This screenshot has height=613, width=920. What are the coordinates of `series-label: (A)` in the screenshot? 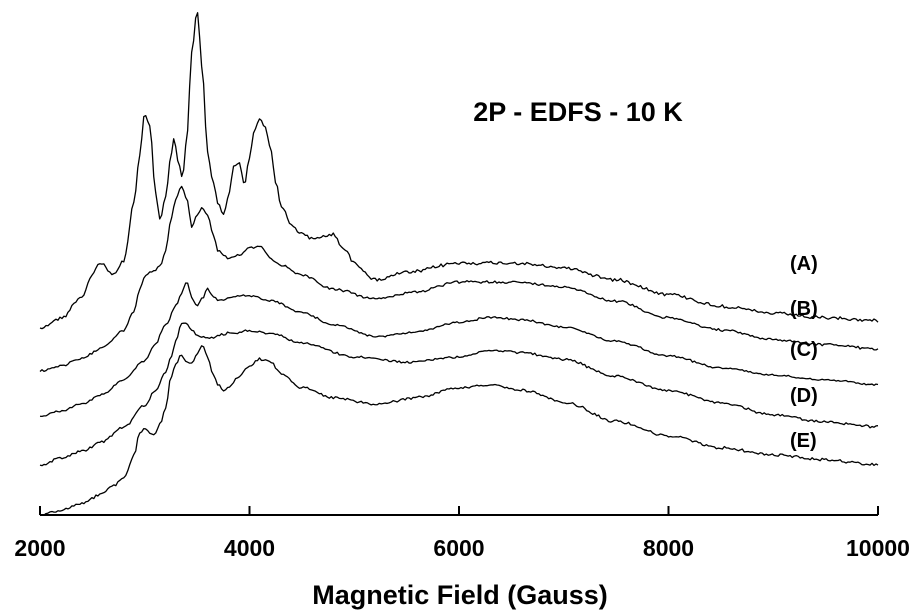 It's located at (804, 264).